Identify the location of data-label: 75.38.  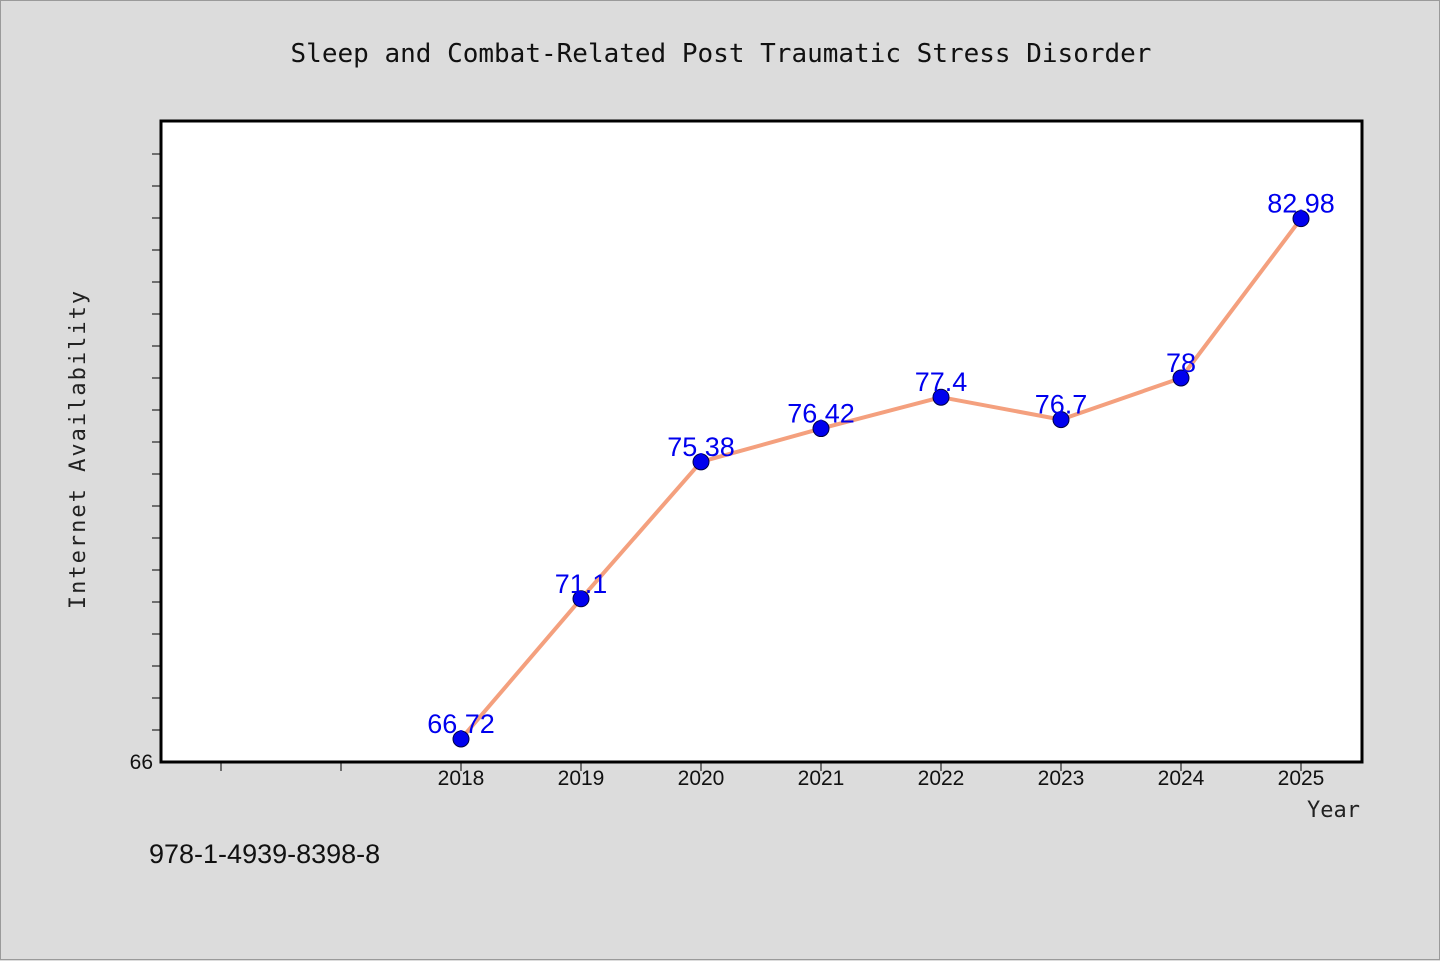
(701, 447).